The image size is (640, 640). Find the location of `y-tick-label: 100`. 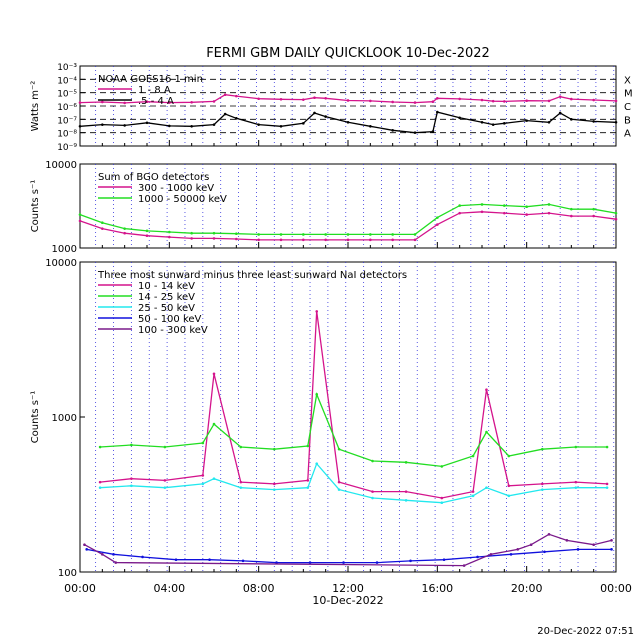

y-tick-label: 100 is located at coordinates (67, 573).